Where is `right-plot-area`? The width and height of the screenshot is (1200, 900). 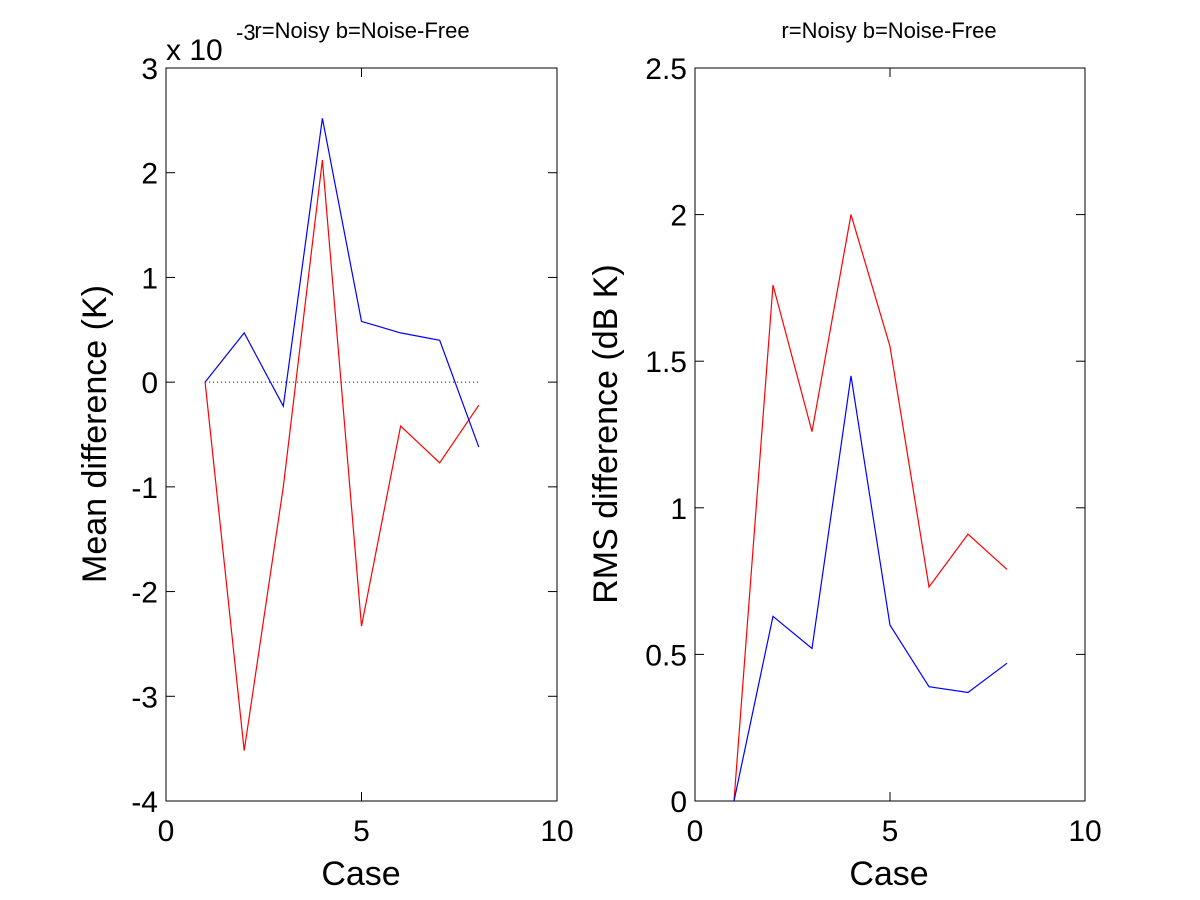
right-plot-area is located at coordinates (870, 508).